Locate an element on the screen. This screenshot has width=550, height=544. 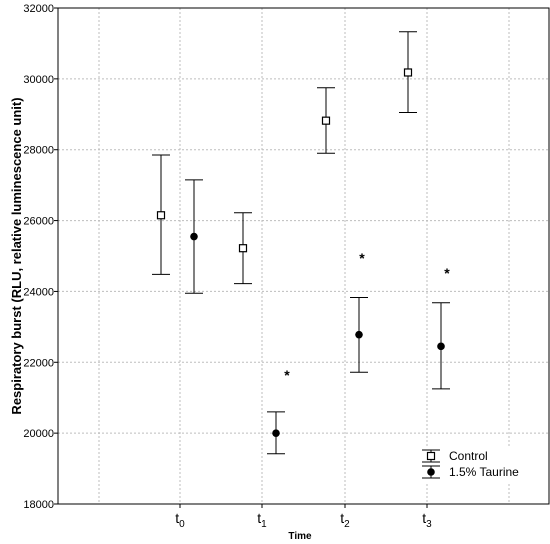
legend: Control 1.5% Taurine is located at coordinates (474, 464).